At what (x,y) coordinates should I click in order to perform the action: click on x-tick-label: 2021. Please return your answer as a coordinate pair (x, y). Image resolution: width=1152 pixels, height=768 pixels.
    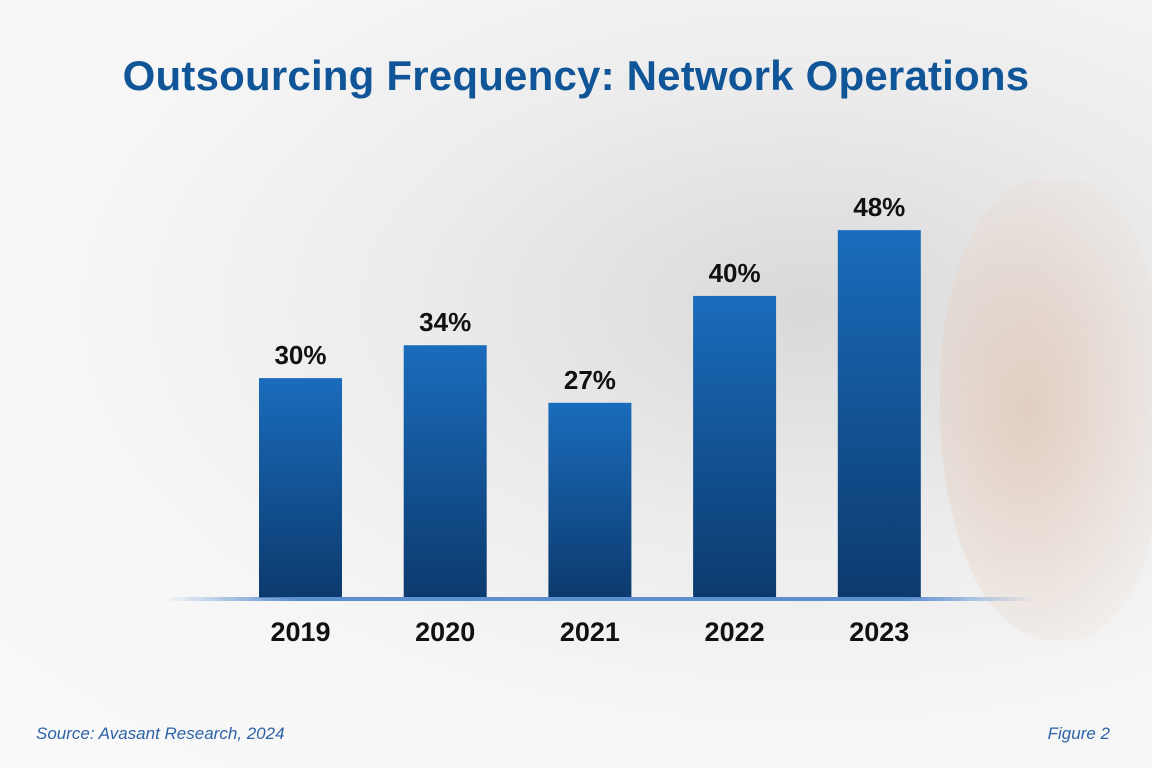
    Looking at the image, I should click on (590, 632).